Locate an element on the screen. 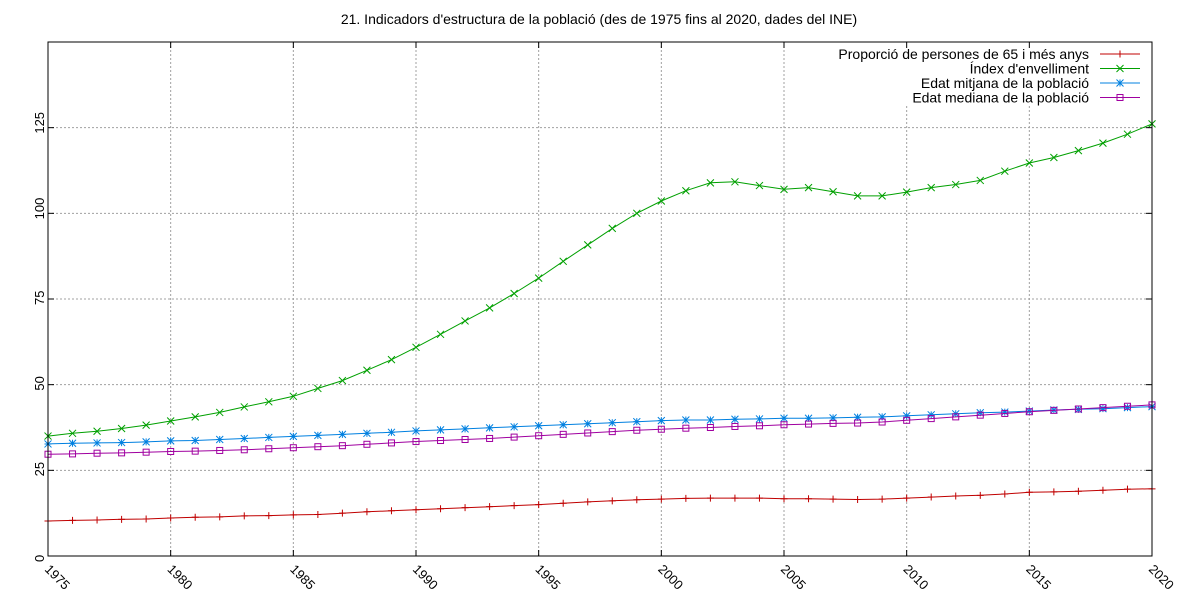 Image resolution: width=1200 pixels, height=600 pixels. legend-item: Edat mitjana de la població is located at coordinates (1030, 83).